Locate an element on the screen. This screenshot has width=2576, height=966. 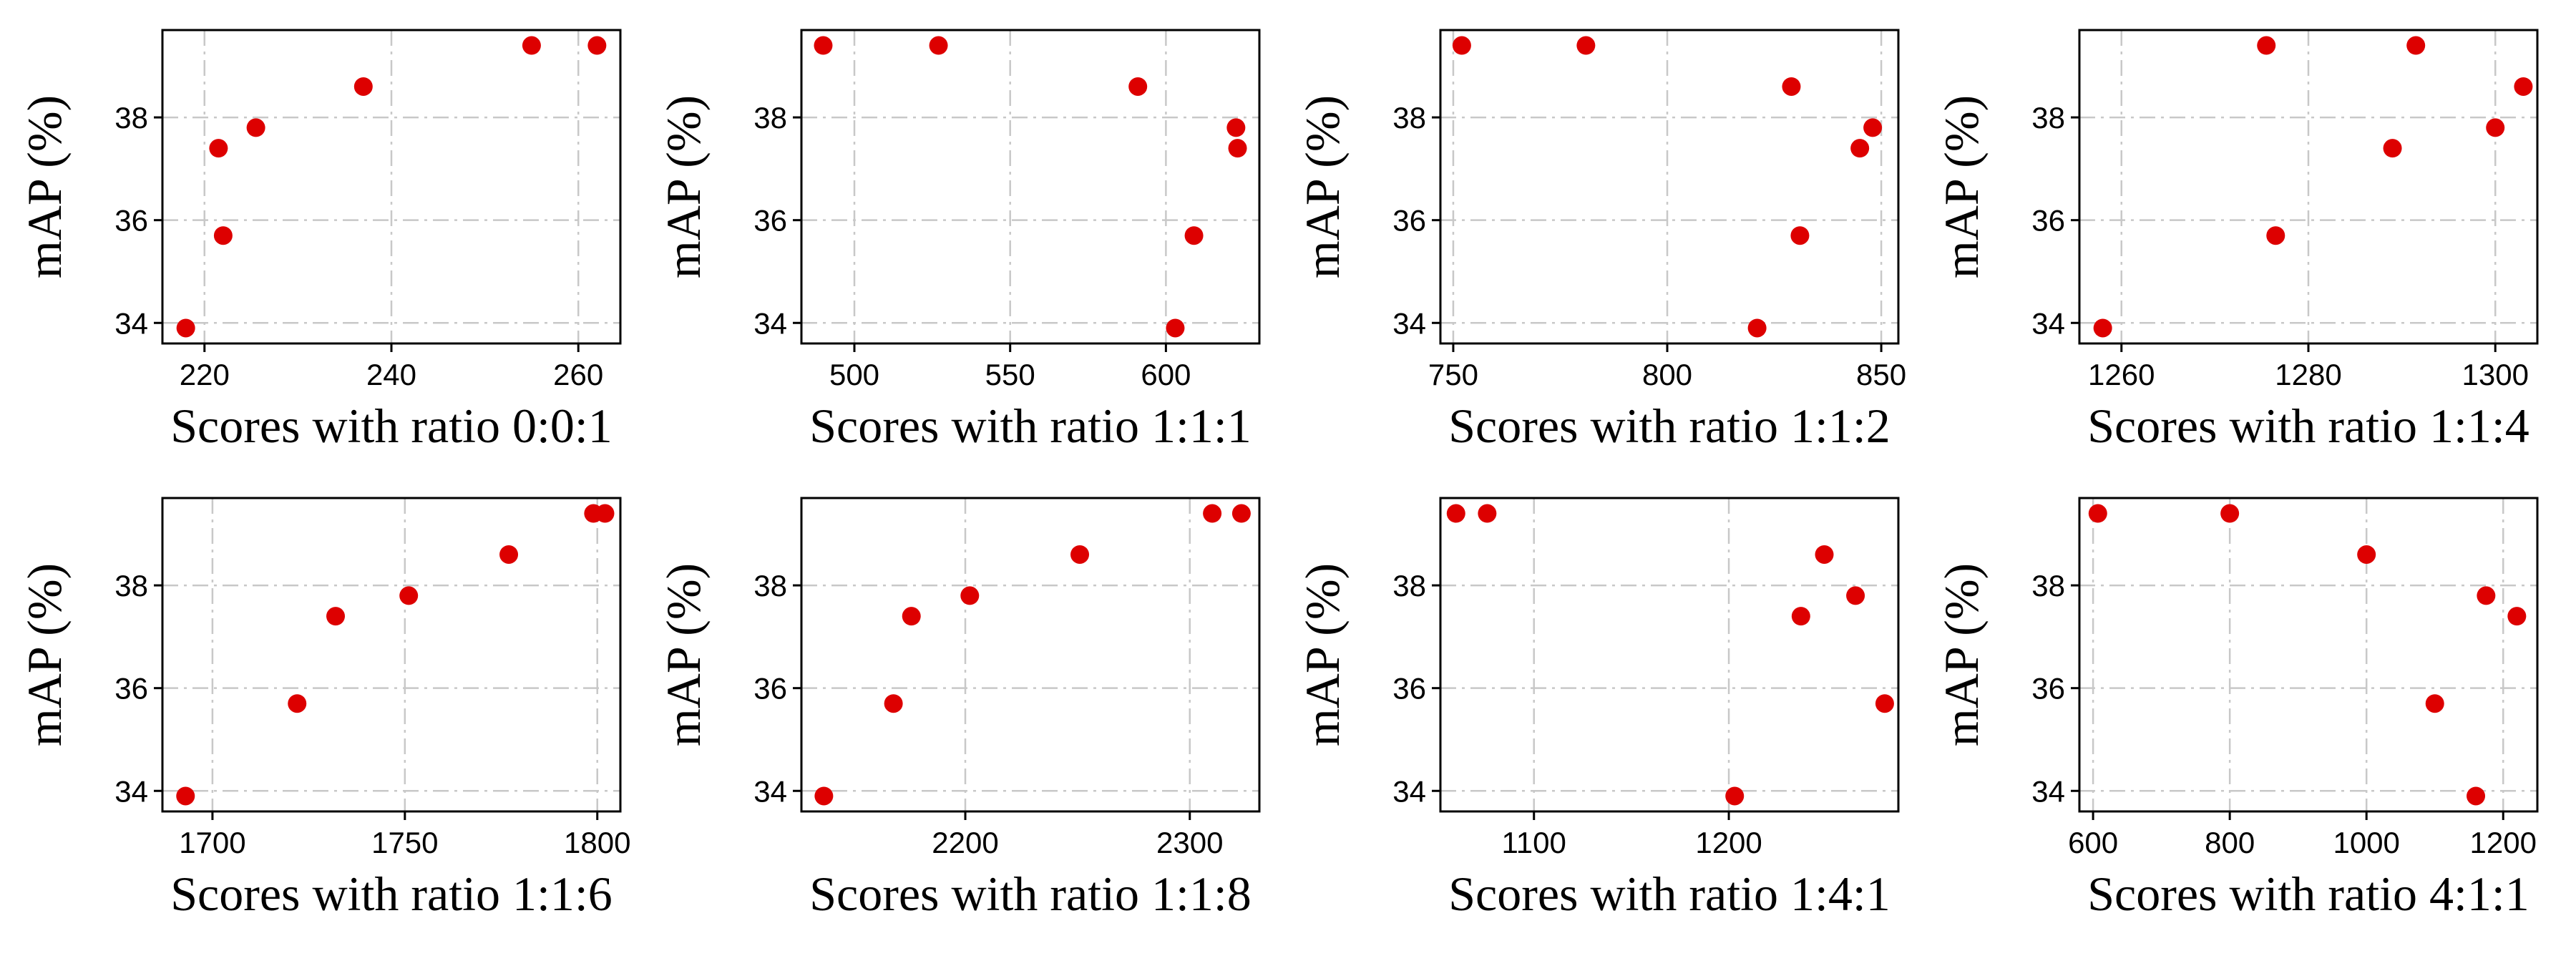
x-tick-label: 500 is located at coordinates (854, 374).